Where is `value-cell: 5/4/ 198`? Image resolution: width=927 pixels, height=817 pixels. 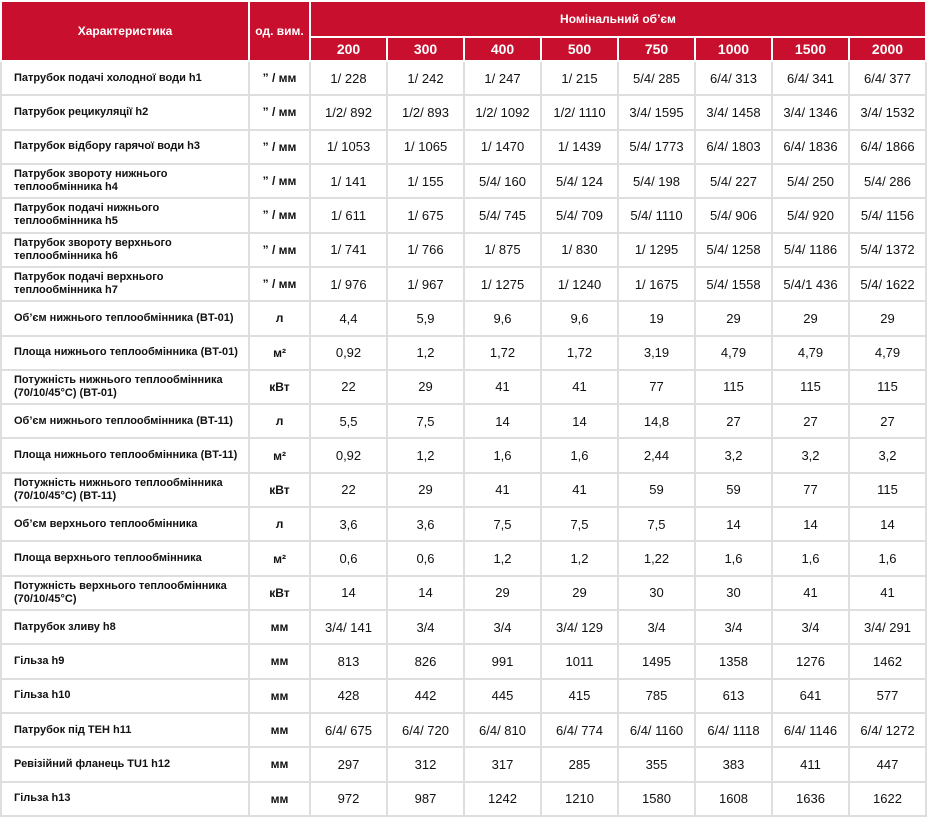
value-cell: 5/4/ 198 is located at coordinates (656, 181).